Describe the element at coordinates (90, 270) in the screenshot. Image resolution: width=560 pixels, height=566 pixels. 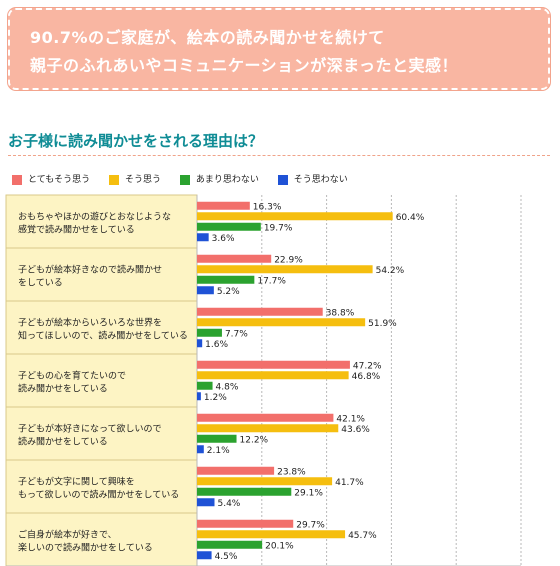
I see `category-label: 子どもが絵本好きなので読み聞かせ` at that location.